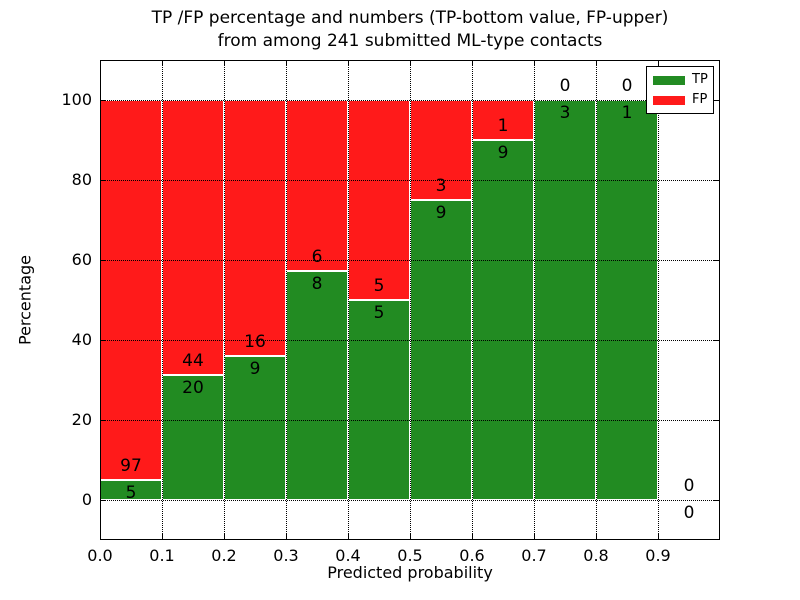  Describe the element at coordinates (596, 555) in the screenshot. I see `x-tick-label: 0.8` at that location.